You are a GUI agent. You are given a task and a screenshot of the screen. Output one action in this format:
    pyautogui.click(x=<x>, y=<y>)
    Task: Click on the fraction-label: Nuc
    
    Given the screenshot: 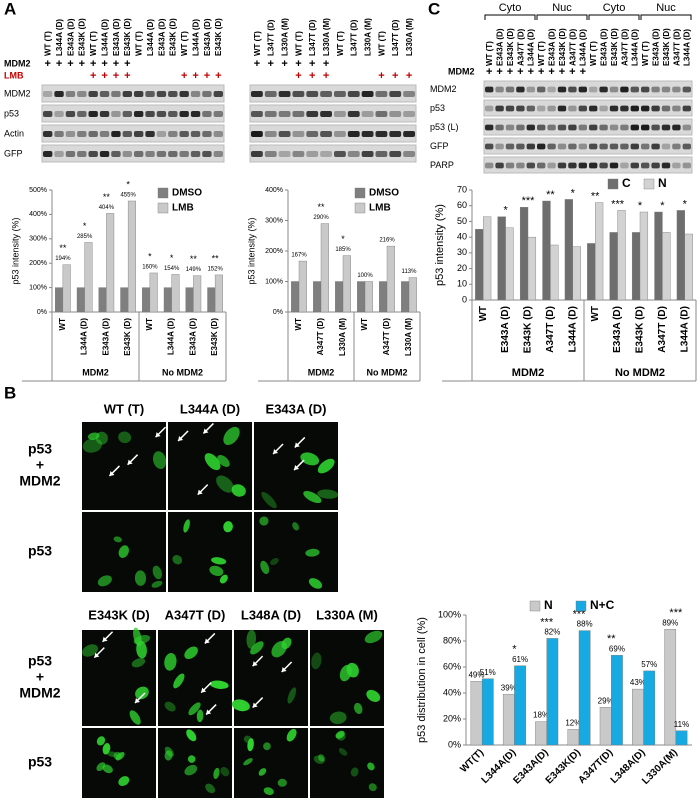 What is the action you would take?
    pyautogui.click(x=562, y=8)
    